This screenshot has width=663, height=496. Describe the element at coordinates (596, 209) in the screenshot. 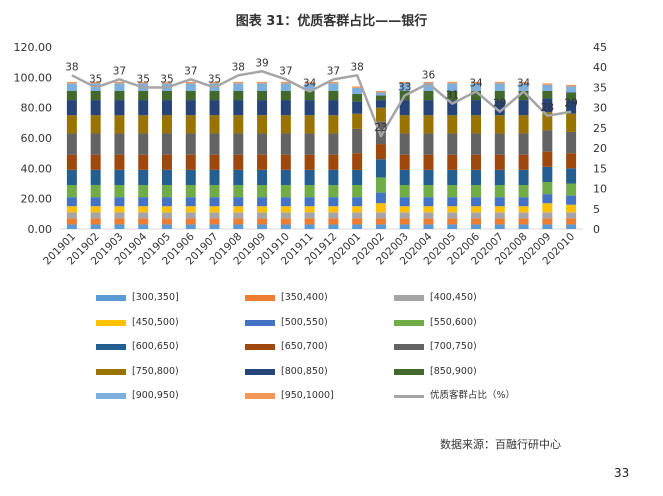

I see `y-right-tick-label: 5` at that location.